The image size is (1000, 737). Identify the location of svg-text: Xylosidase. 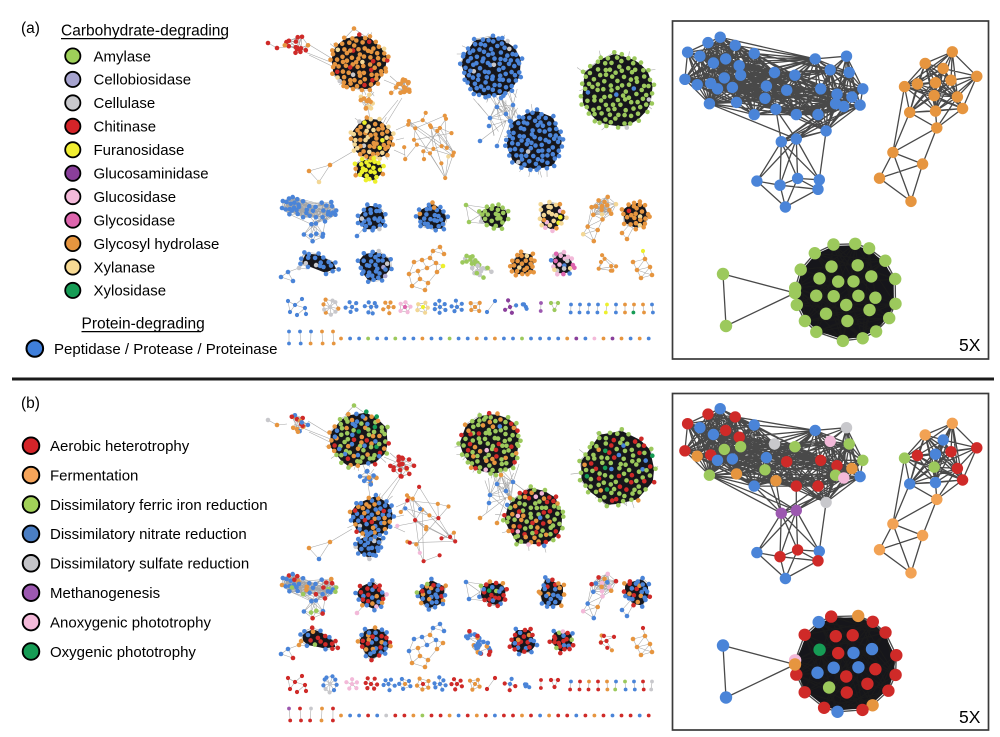
(130, 291).